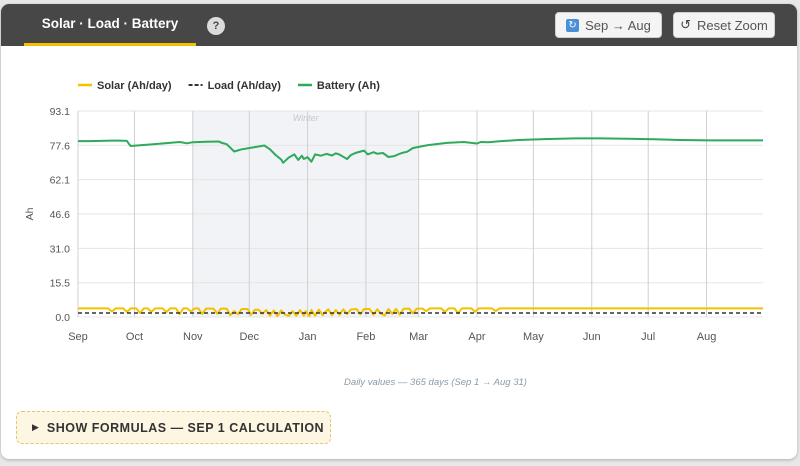 Image resolution: width=800 pixels, height=466 pixels. What do you see at coordinates (60, 181) in the screenshot?
I see `y-tick-label: 62.1` at bounding box center [60, 181].